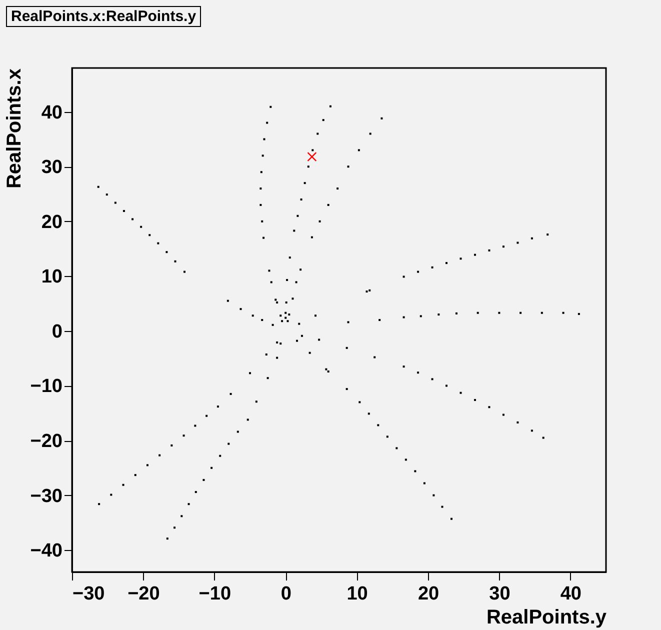 This screenshot has width=661, height=630. What do you see at coordinates (144, 594) in the screenshot?
I see `x-tick-label: −20` at bounding box center [144, 594].